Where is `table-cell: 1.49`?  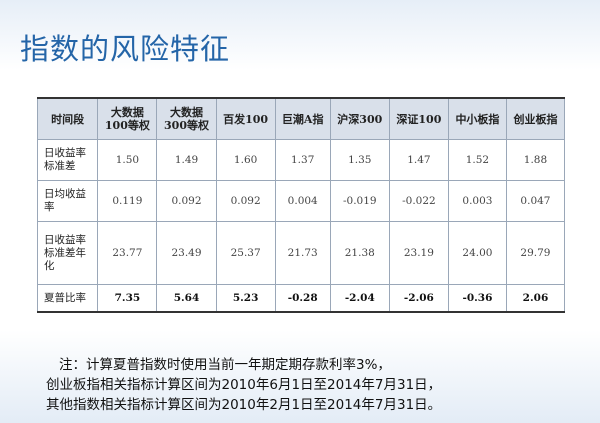
table-cell: 1.49 is located at coordinates (186, 160).